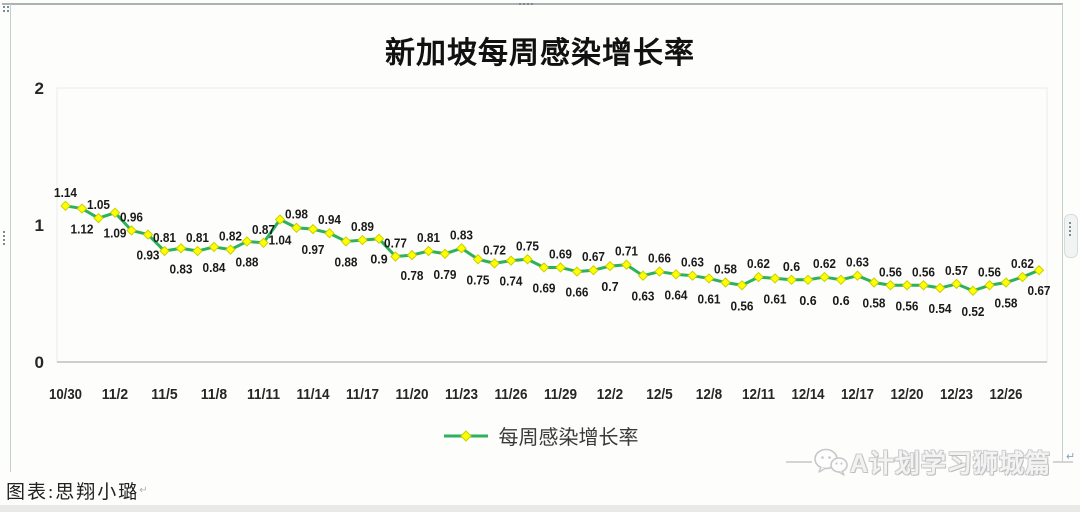 Image resolution: width=1080 pixels, height=512 pixels. I want to click on data-label: 0.78, so click(412, 275).